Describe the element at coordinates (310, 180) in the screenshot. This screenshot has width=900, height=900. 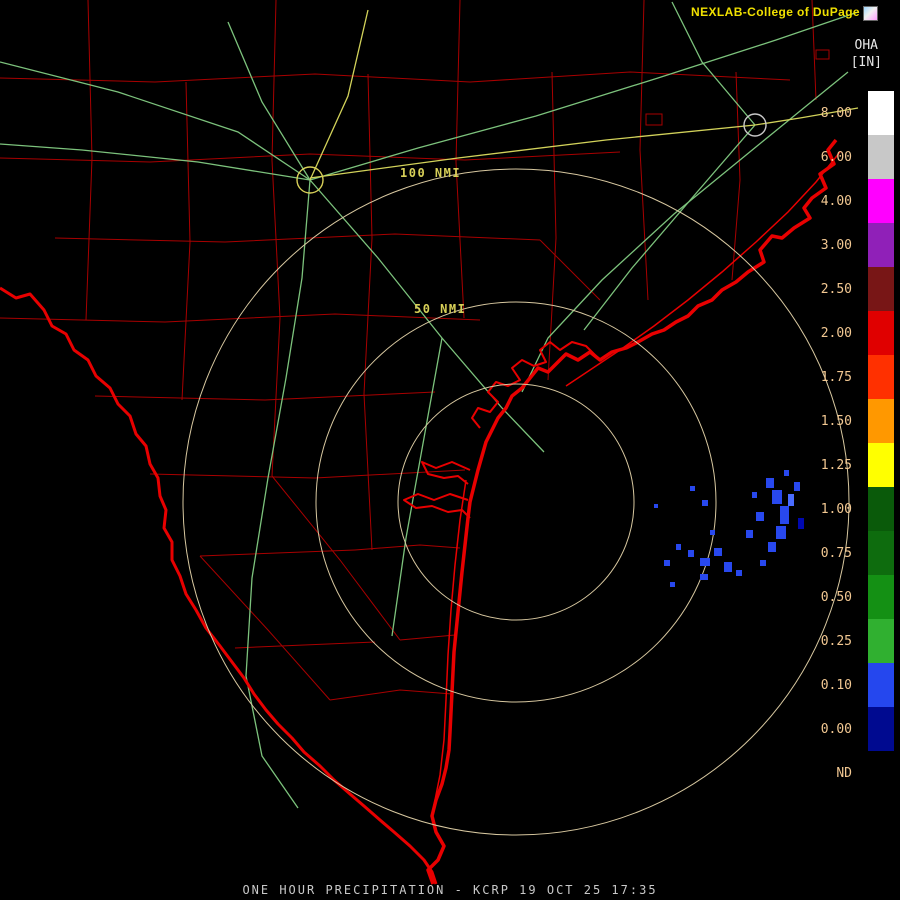
I see `city-ring-northwest` at that location.